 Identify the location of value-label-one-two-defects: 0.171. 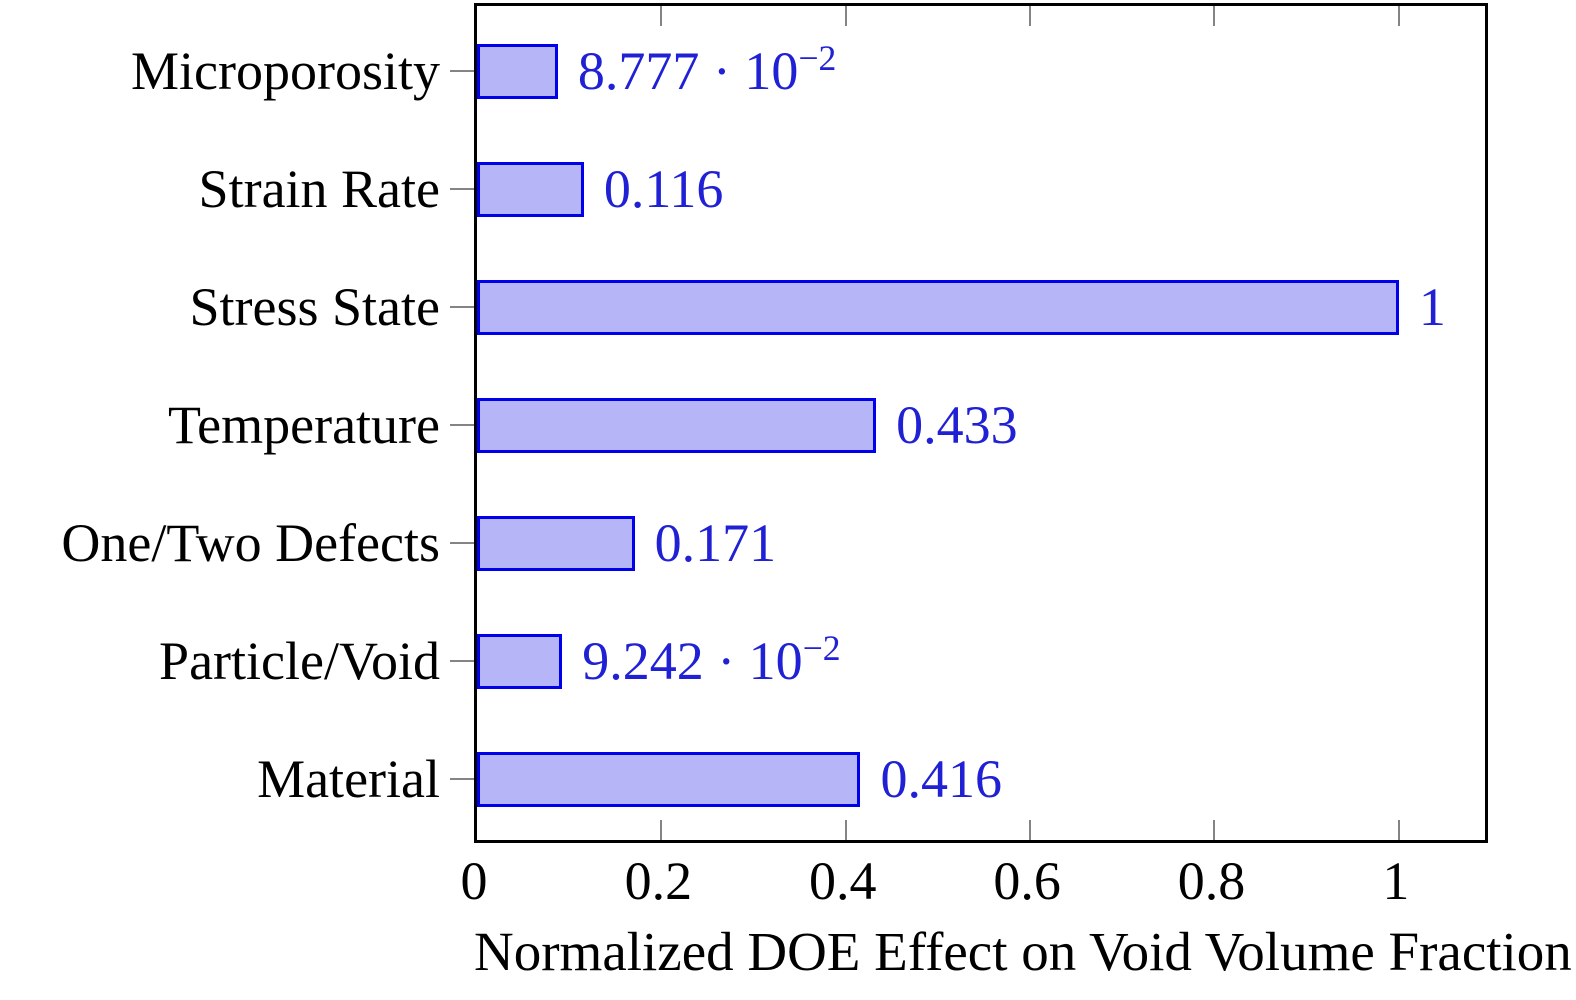
(715, 543).